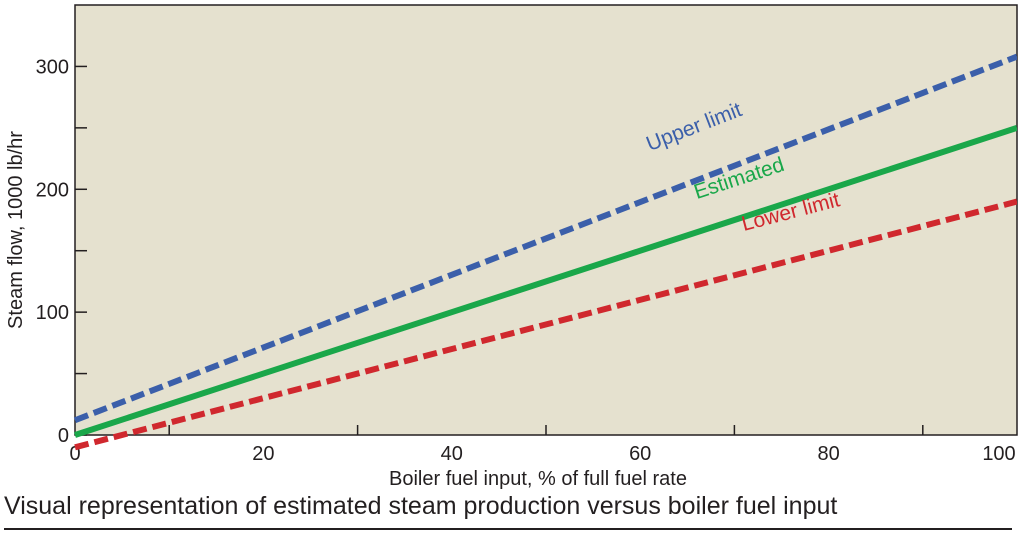 This screenshot has height=542, width=1024. Describe the element at coordinates (63, 436) in the screenshot. I see `y-tick-label: 0` at that location.